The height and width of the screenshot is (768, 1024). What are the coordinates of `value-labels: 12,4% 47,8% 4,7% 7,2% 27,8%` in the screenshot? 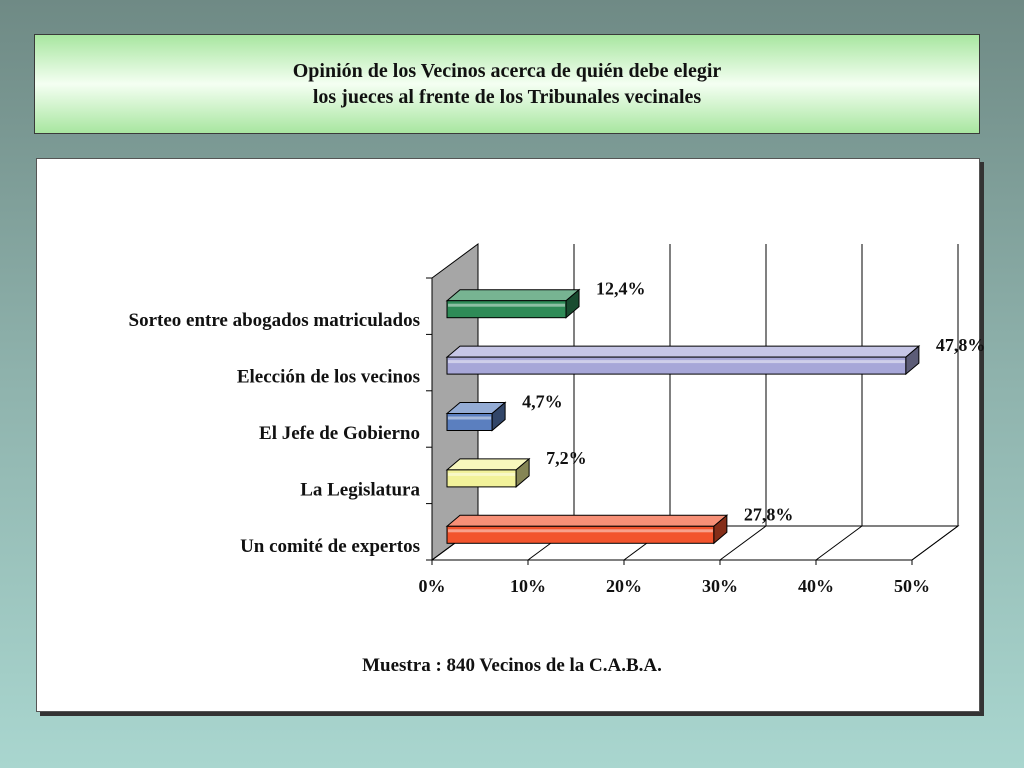 It's located at (753, 402).